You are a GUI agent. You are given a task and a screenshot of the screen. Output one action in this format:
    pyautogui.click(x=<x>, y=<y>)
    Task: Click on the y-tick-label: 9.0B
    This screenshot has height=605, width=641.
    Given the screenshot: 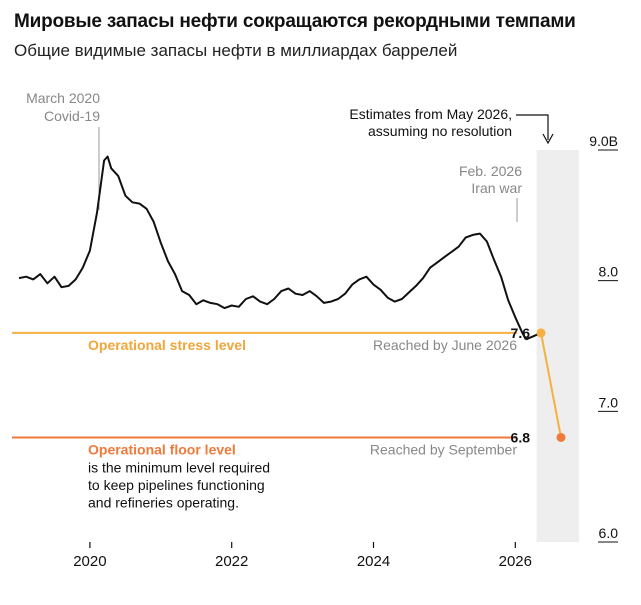 What is the action you would take?
    pyautogui.click(x=603, y=141)
    